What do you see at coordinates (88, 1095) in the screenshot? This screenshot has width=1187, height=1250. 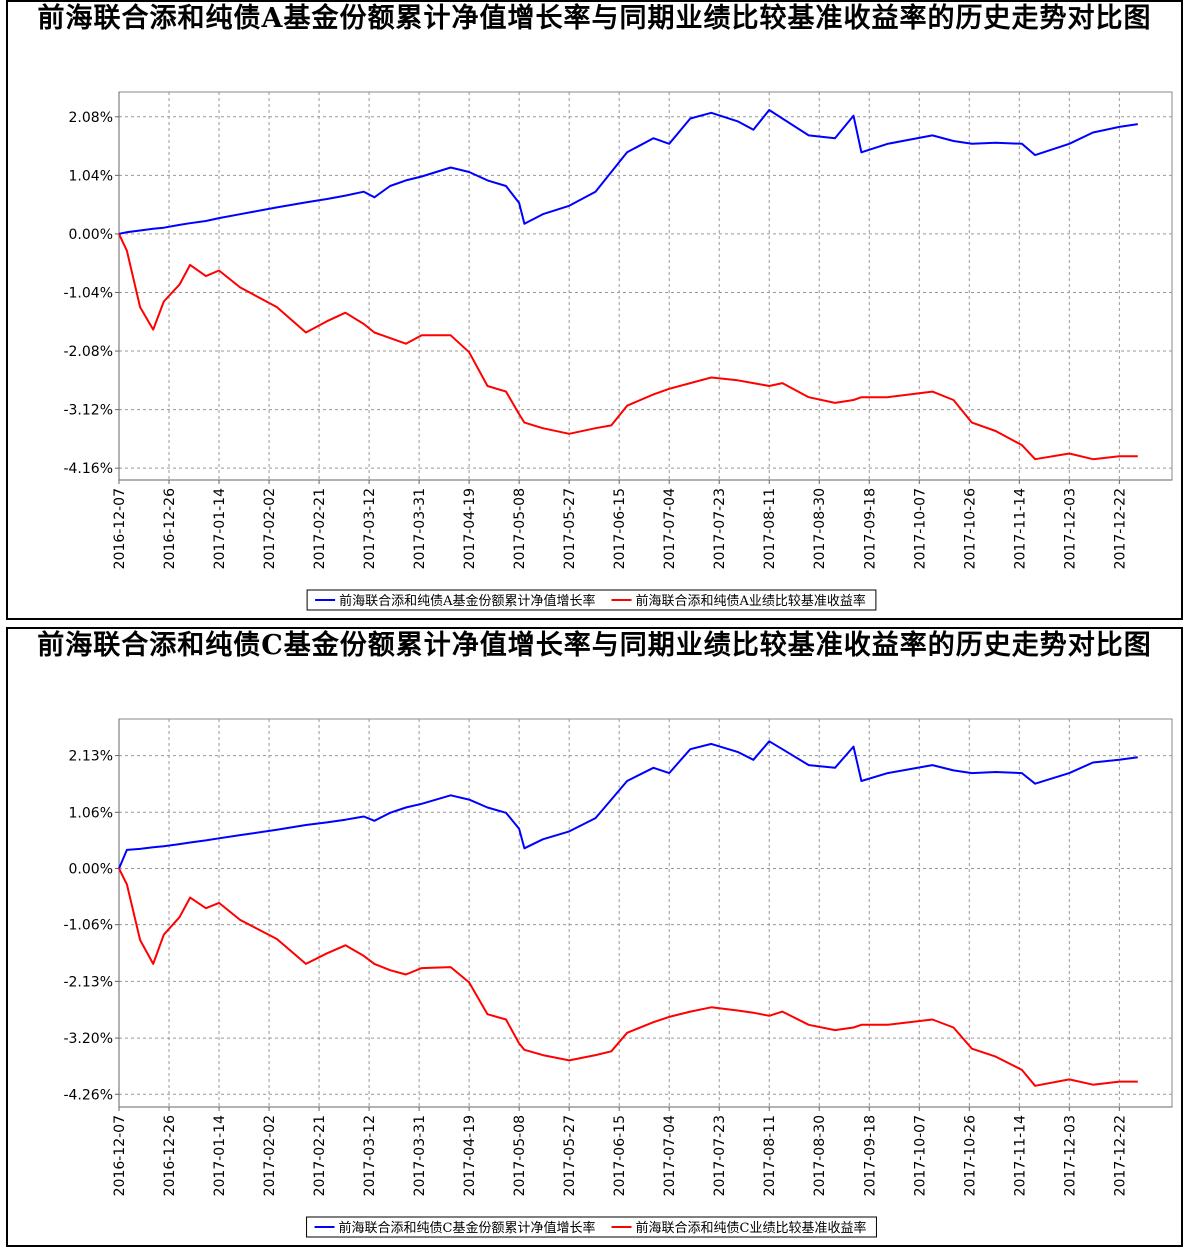 I see `y-tick-label: -4.26%` at bounding box center [88, 1095].